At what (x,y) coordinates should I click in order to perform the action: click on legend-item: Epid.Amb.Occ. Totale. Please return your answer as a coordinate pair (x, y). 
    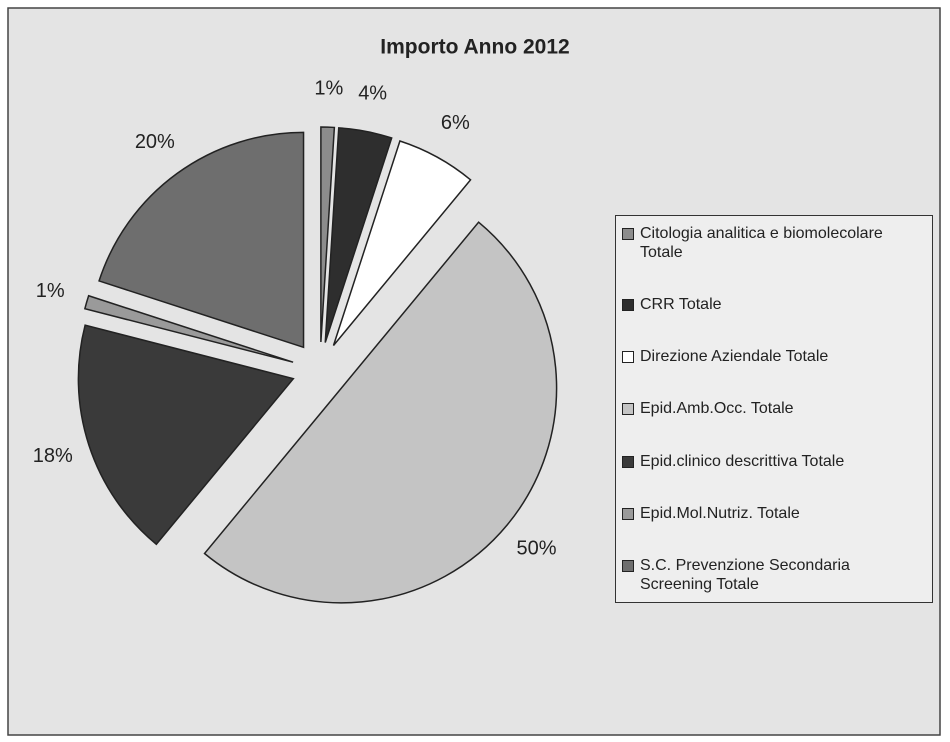
    Looking at the image, I should click on (774, 408).